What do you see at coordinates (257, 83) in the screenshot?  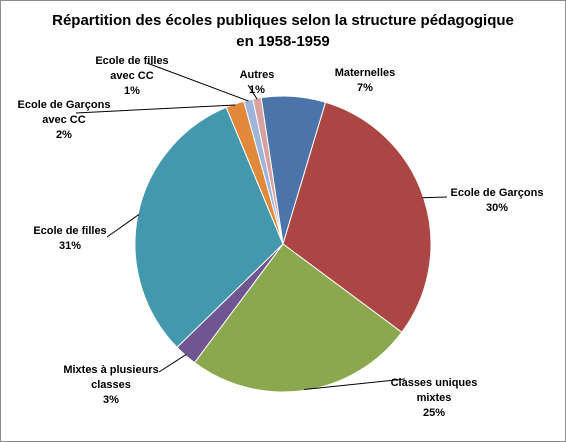 I see `slice-label-autres: Autres 1%` at bounding box center [257, 83].